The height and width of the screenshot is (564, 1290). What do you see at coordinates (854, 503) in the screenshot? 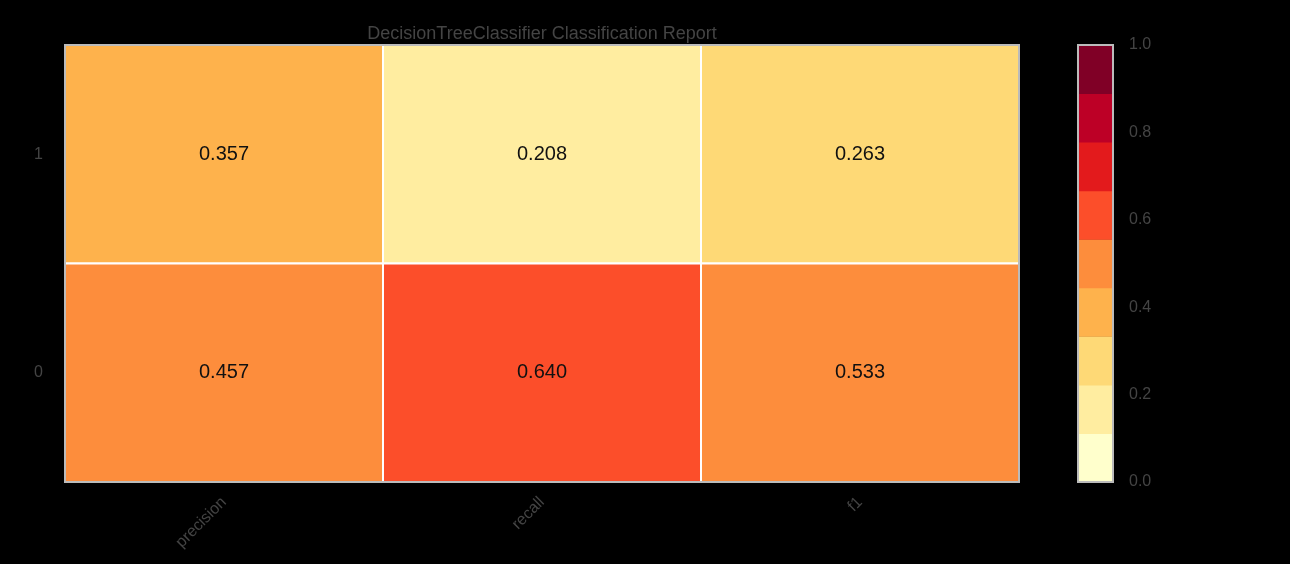
I see `x-tick-label: f1` at bounding box center [854, 503].